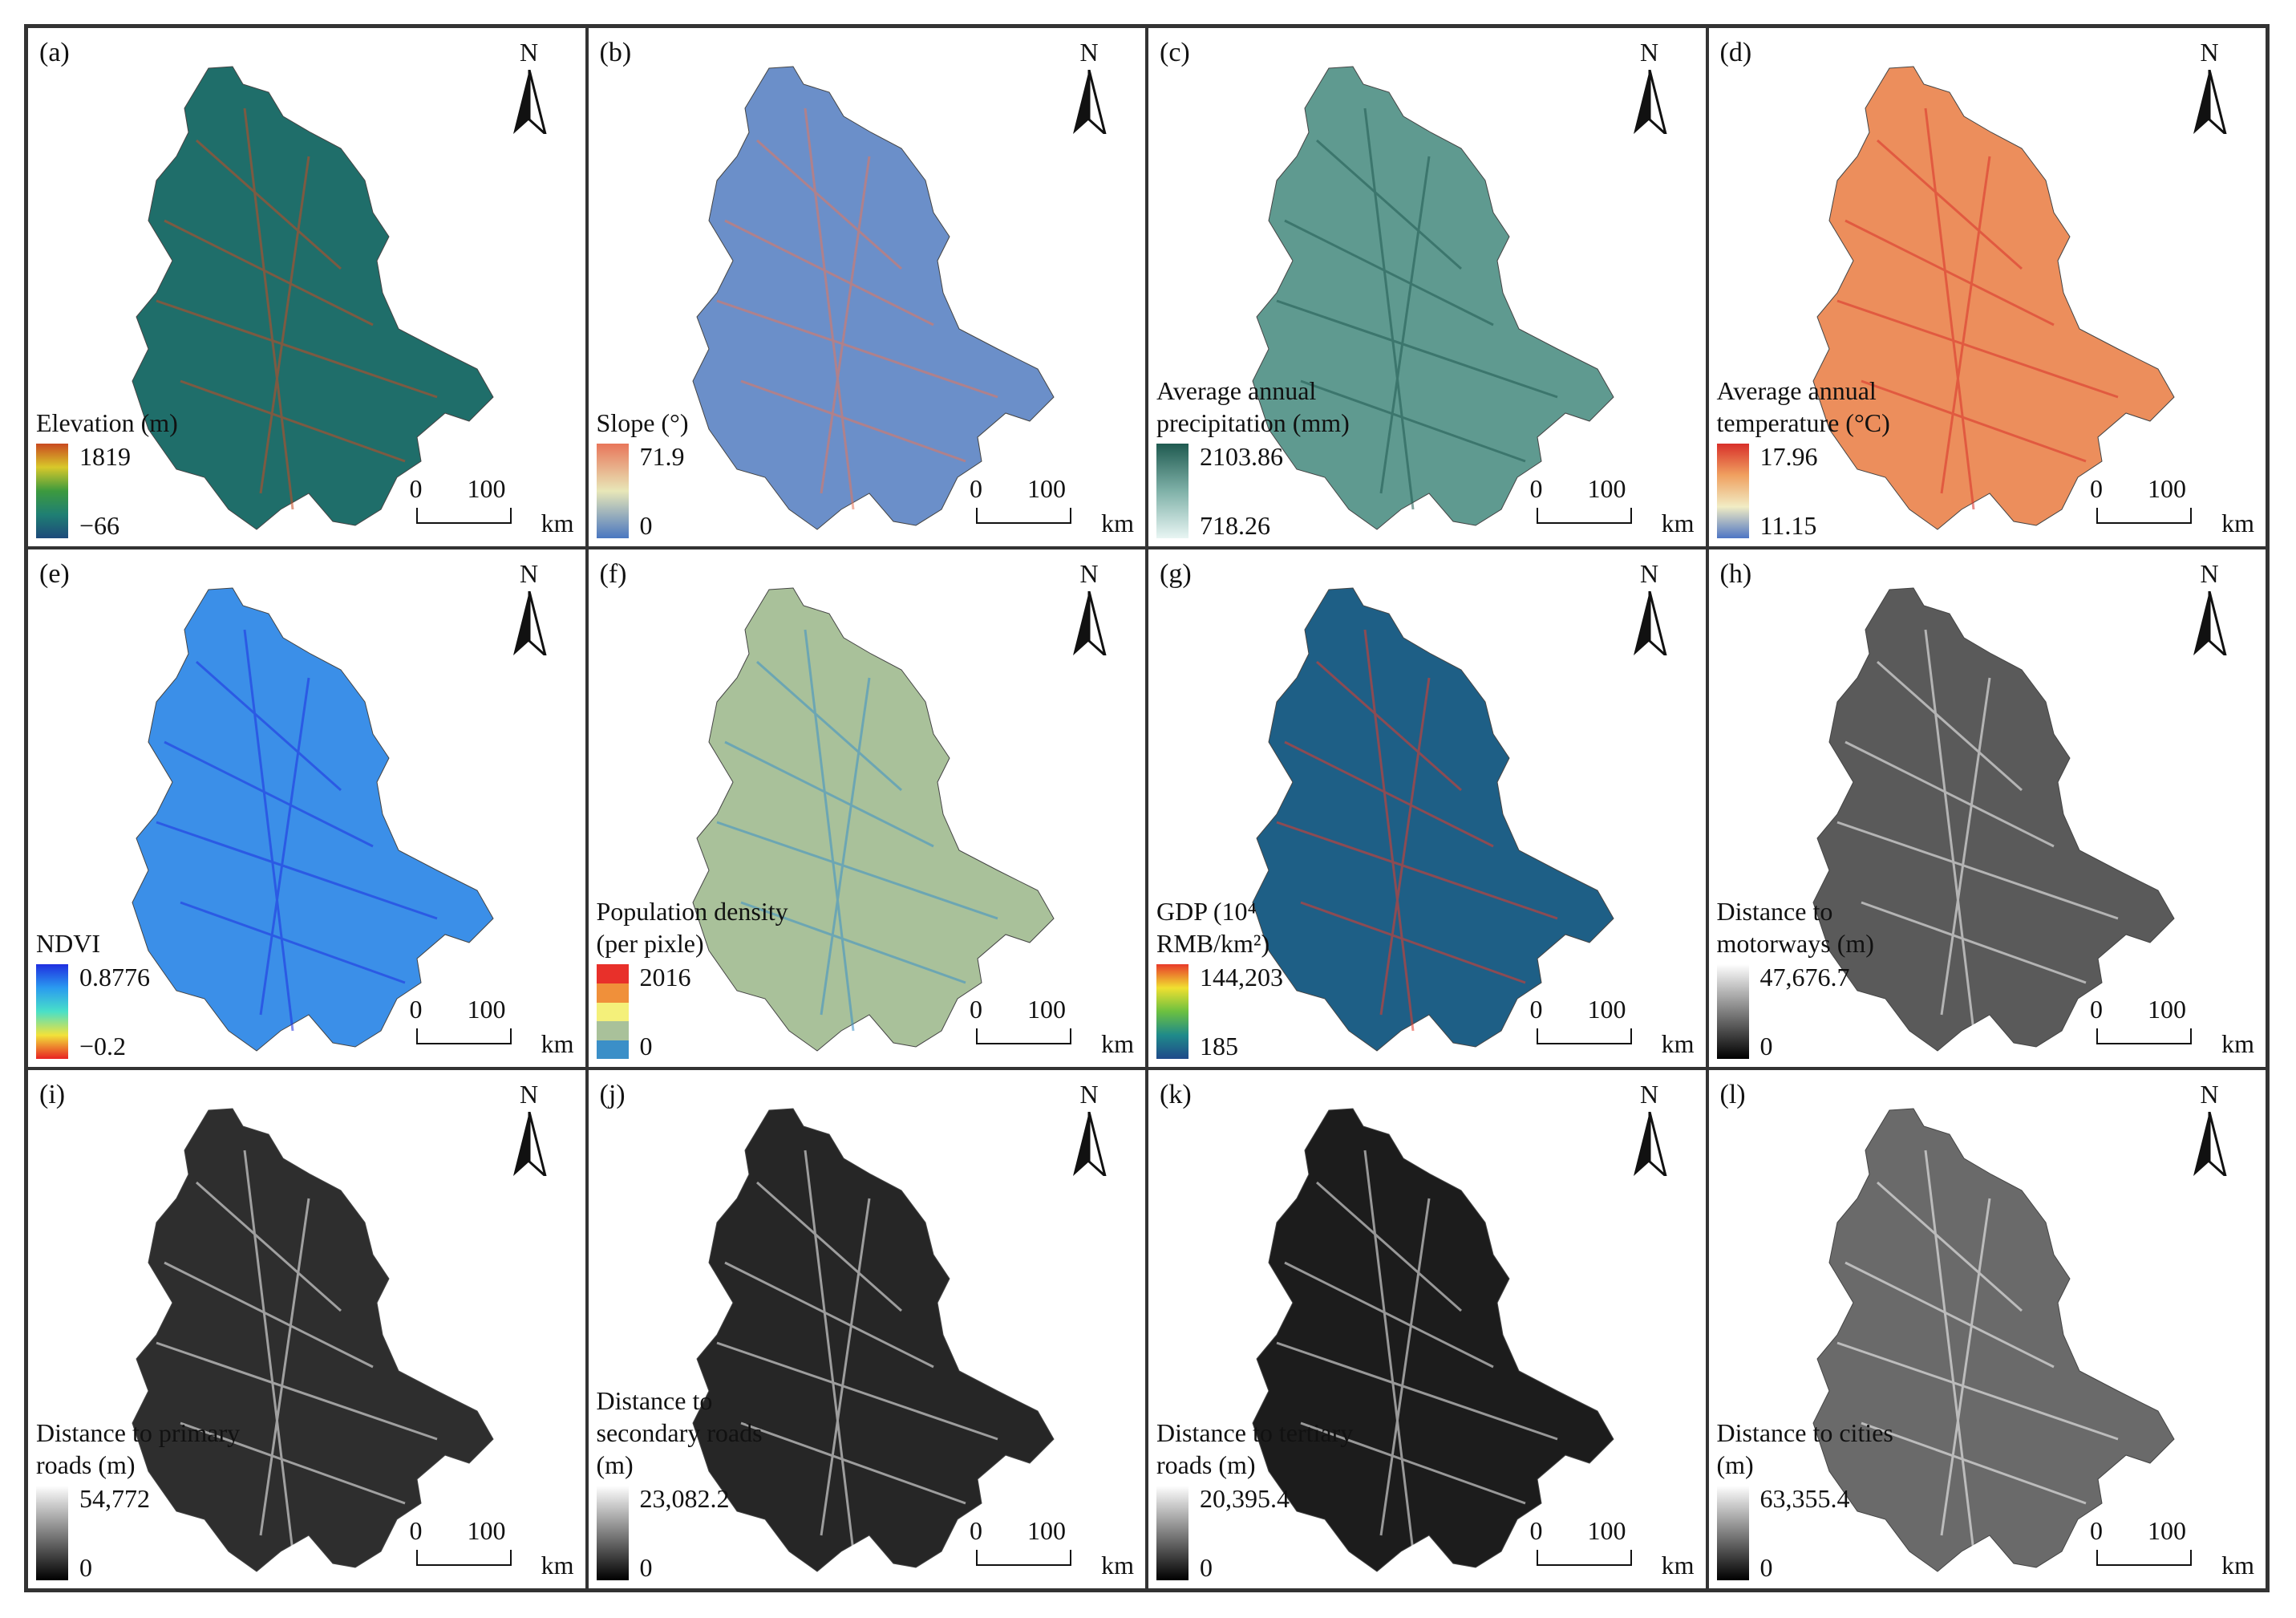  What do you see at coordinates (662, 456) in the screenshot?
I see `legend-max-value: 71.9` at bounding box center [662, 456].